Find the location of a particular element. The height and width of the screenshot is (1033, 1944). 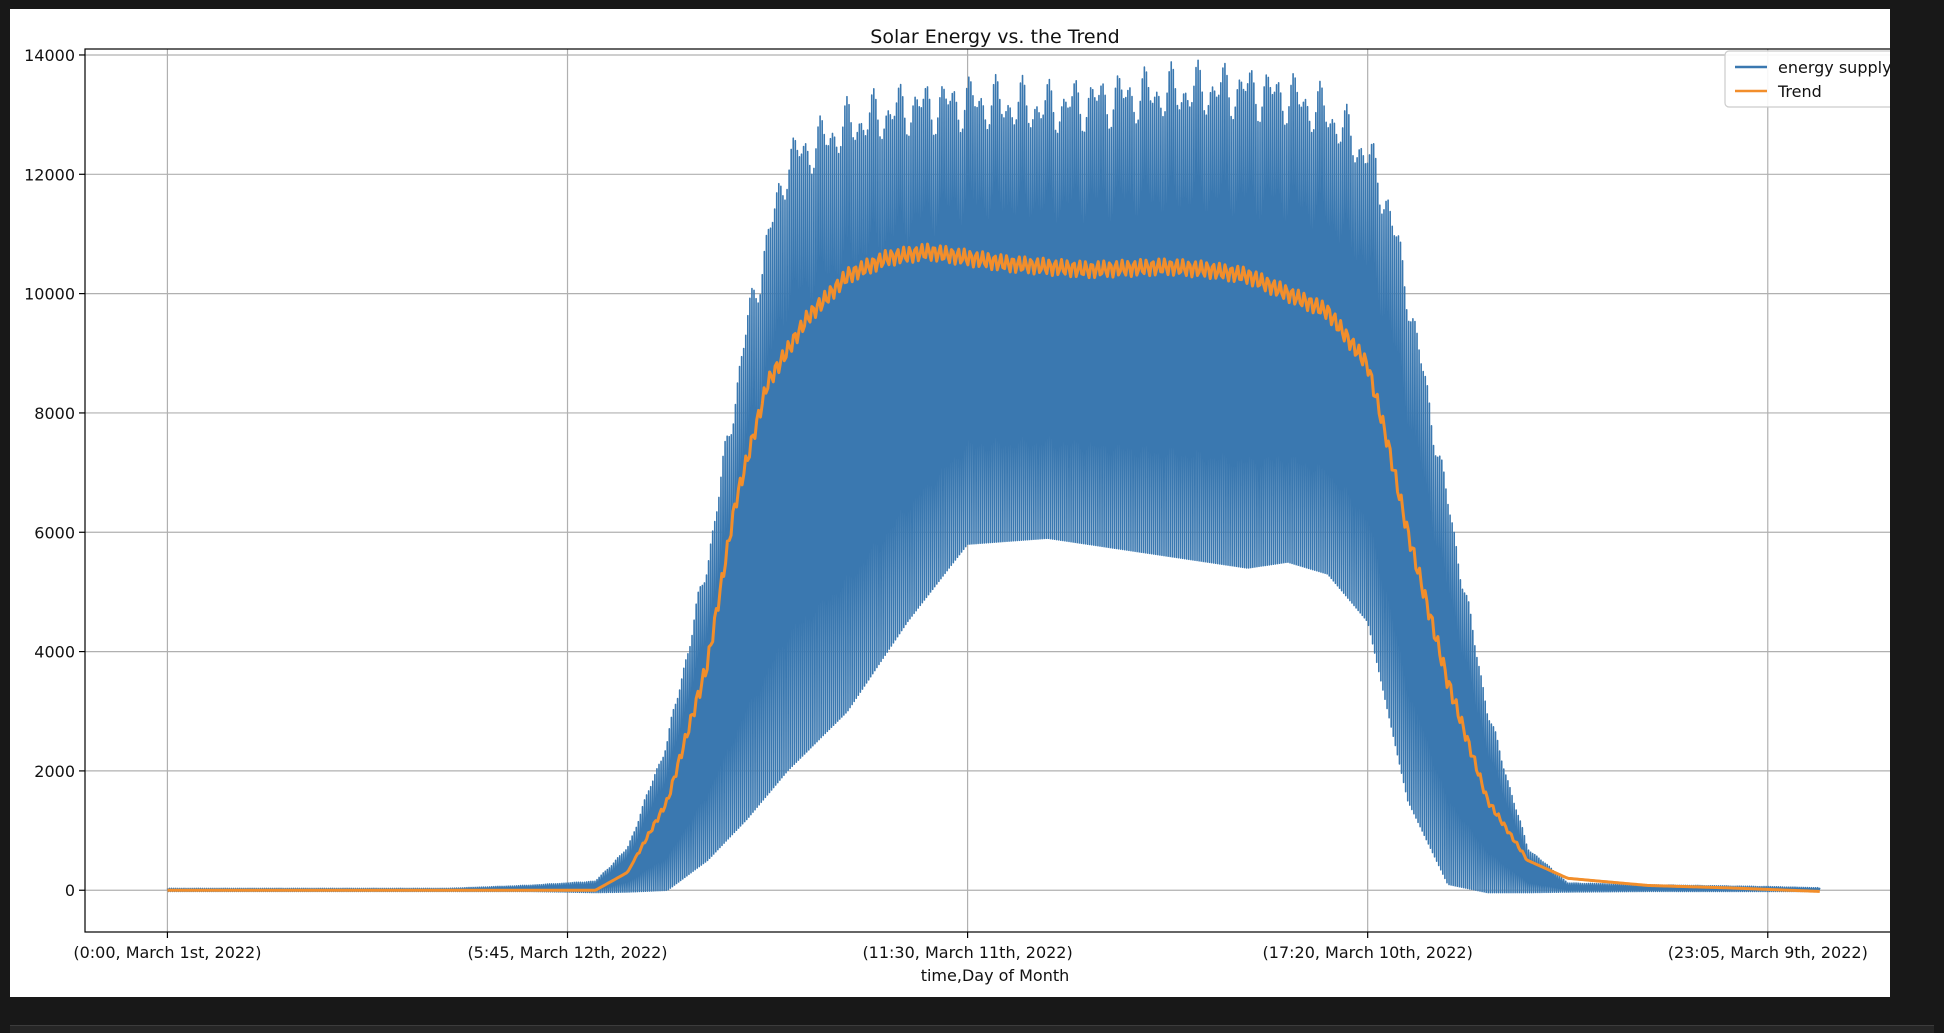

next-cell-edge is located at coordinates (972, 1029).